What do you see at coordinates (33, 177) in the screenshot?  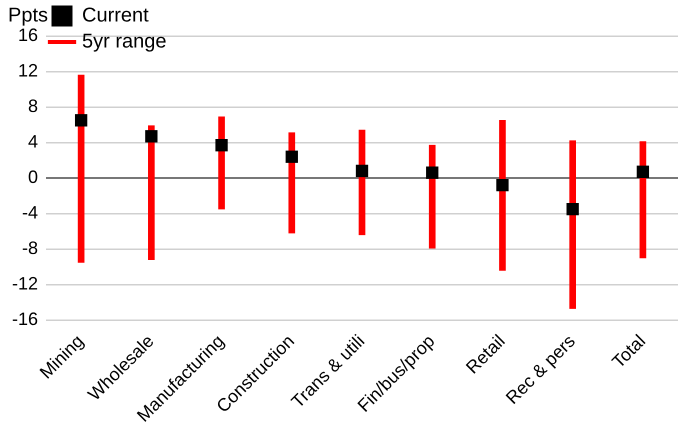 I see `y-tick-label: 0` at bounding box center [33, 177].